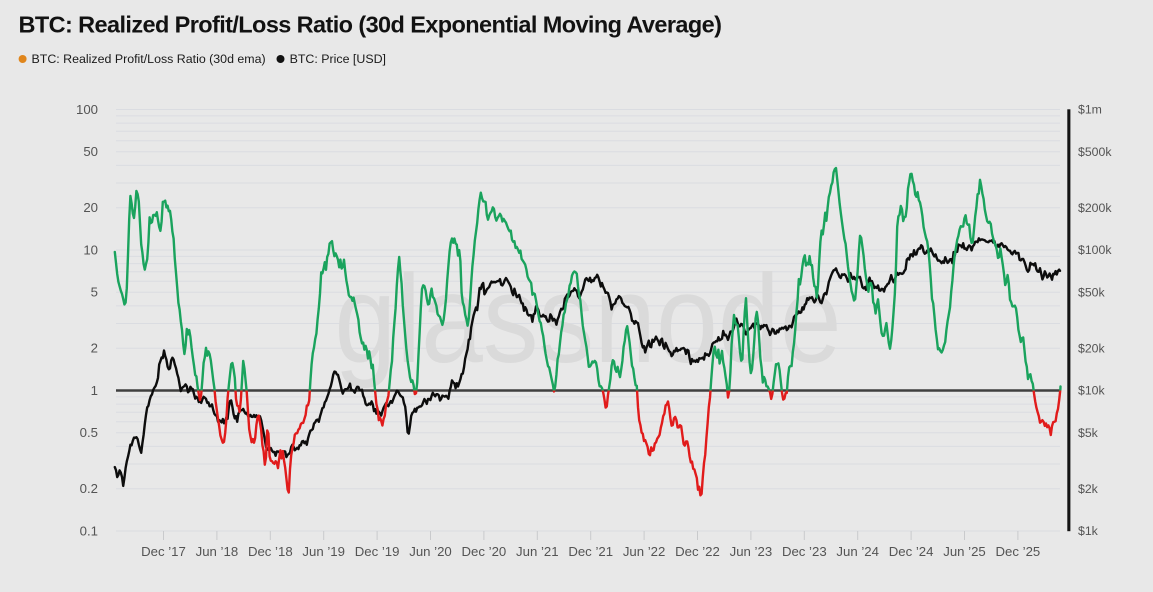  I want to click on svg-text: 1, so click(94, 390).